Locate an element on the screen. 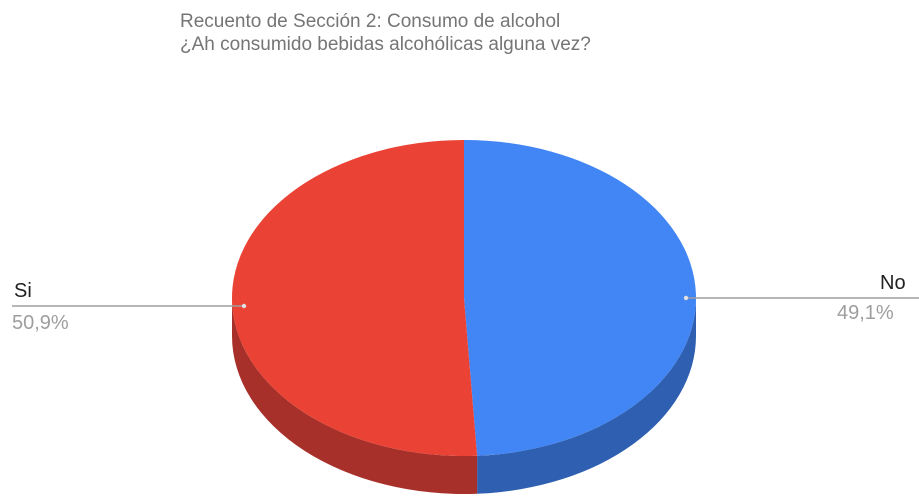  slice-percent-si: 50,9% is located at coordinates (40, 323).